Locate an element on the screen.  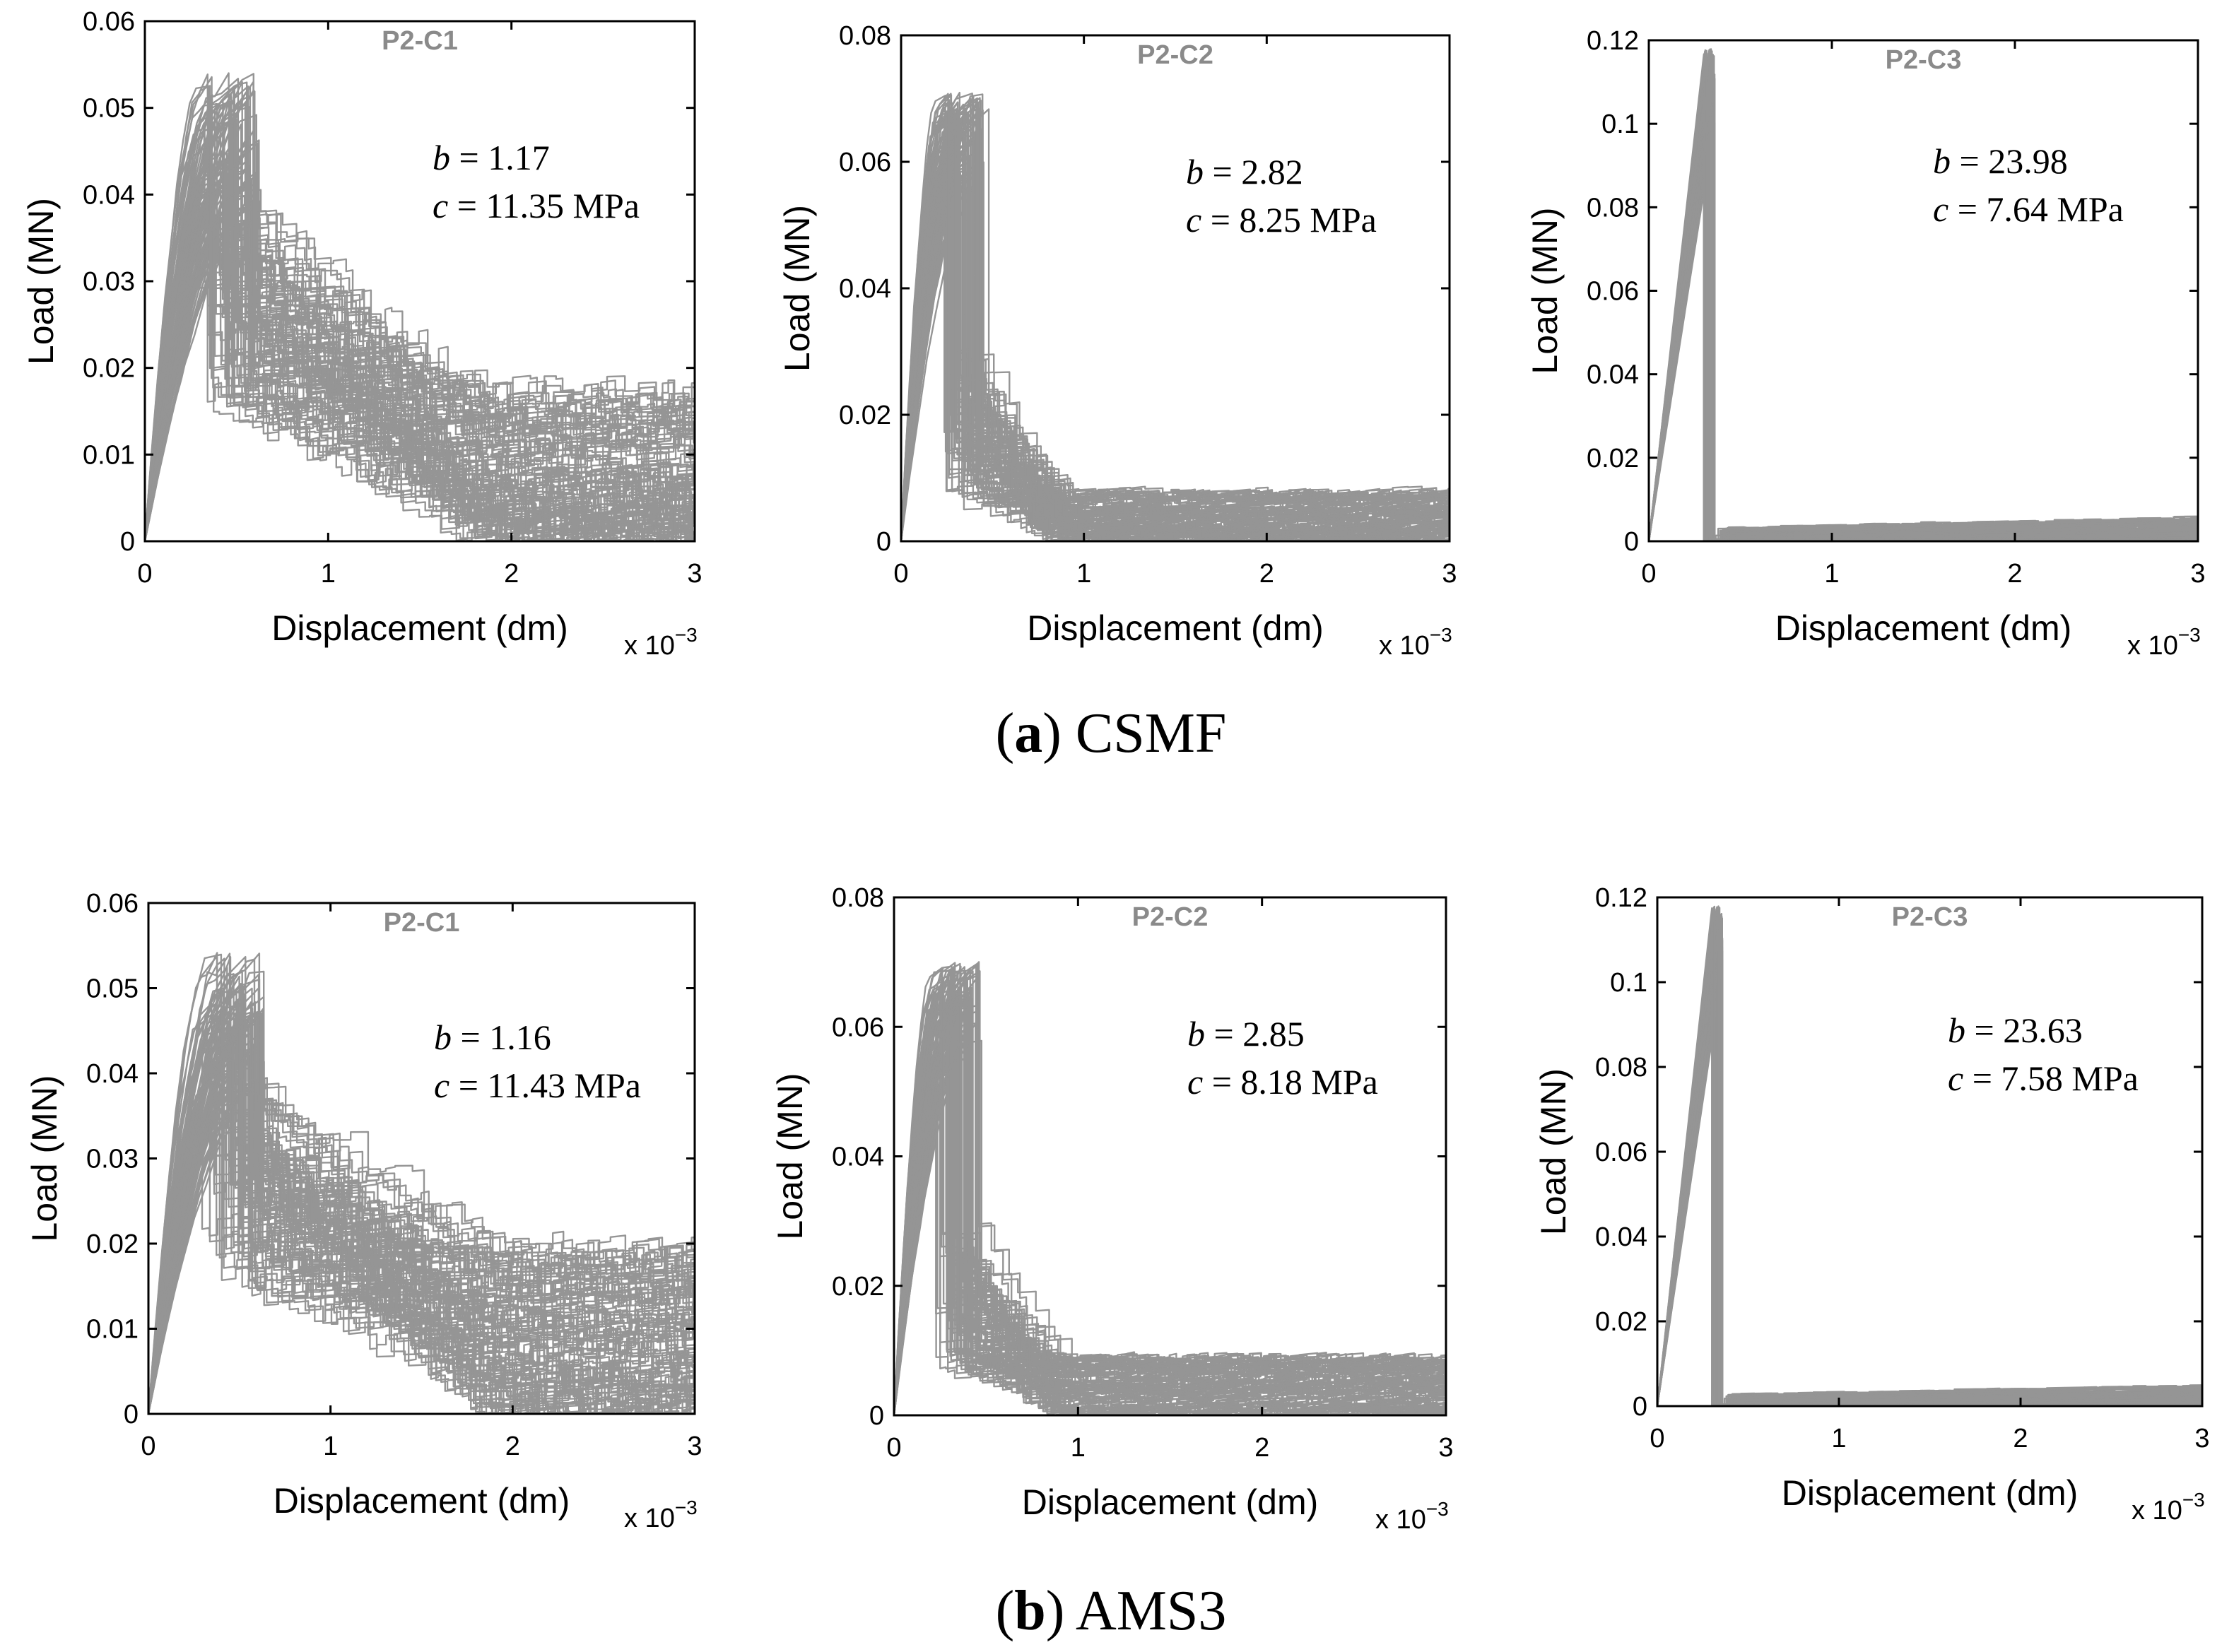
annotation-b: b = 2.82 is located at coordinates (1244, 171).